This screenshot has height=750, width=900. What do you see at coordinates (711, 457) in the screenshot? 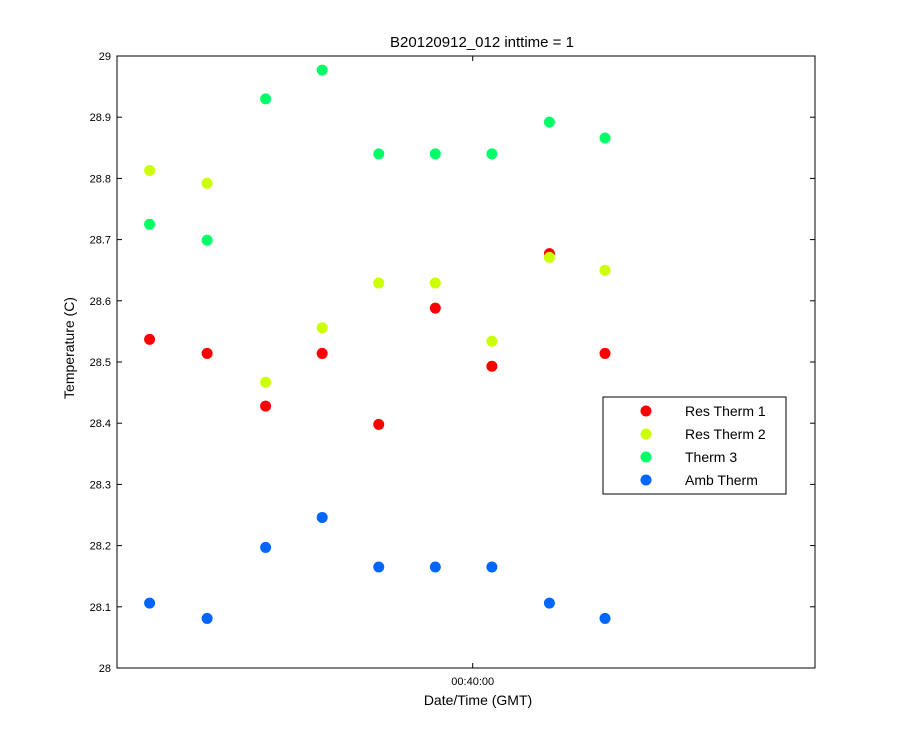
I see `legend-label-therm-3: Therm 3` at bounding box center [711, 457].